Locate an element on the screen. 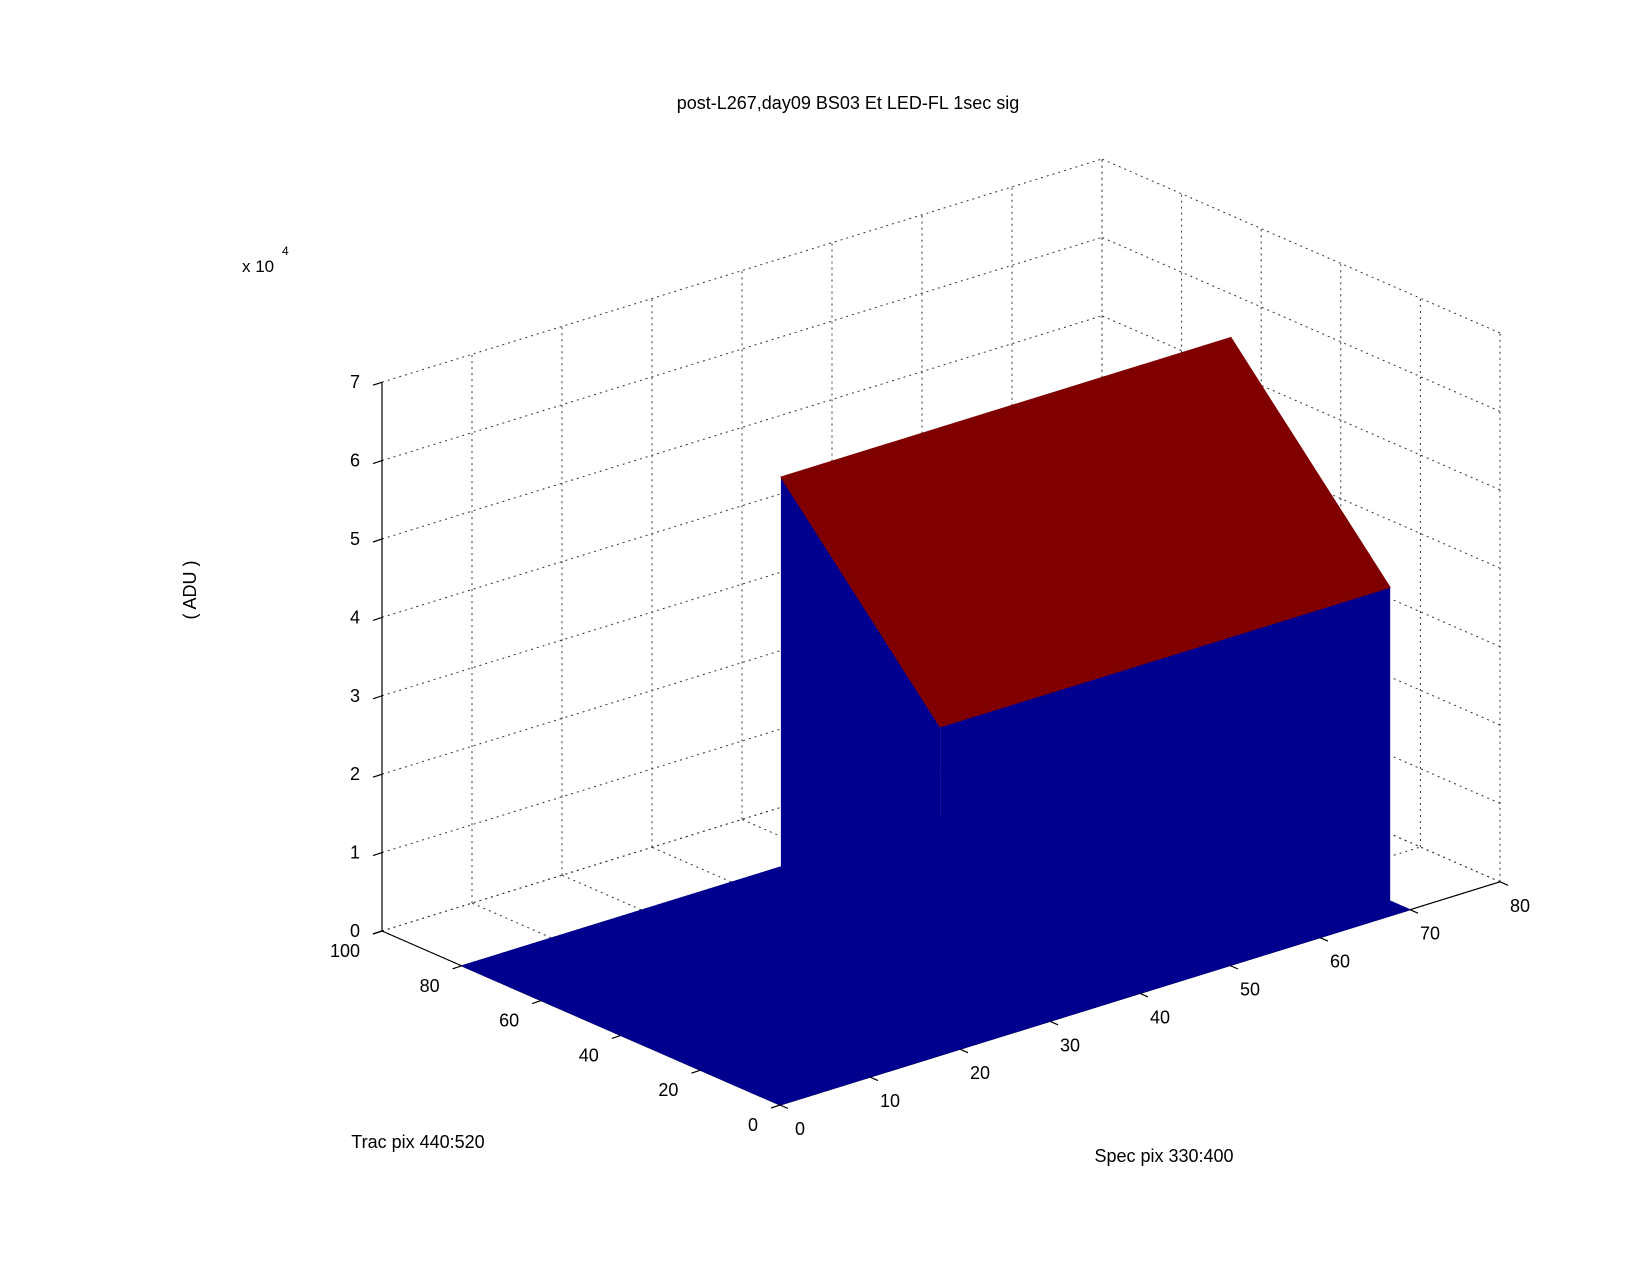 This screenshot has width=1650, height=1275. z-tick-label: 2 is located at coordinates (355, 774).